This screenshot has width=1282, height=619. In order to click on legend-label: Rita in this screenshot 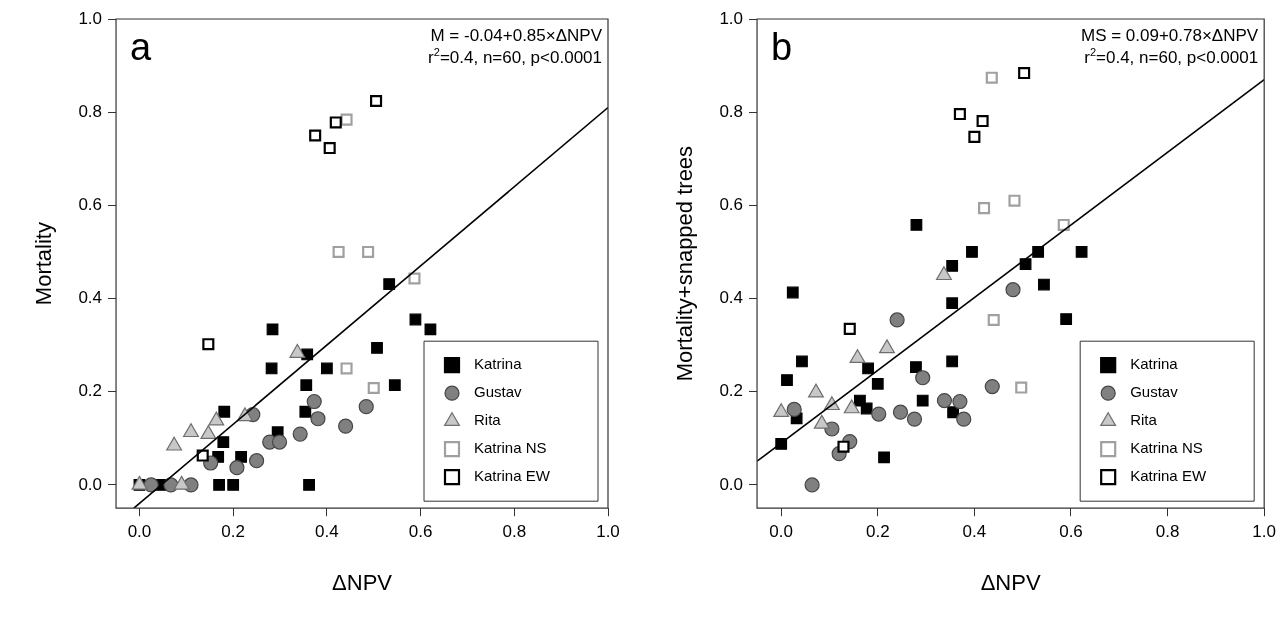, I will do `click(1144, 420)`.